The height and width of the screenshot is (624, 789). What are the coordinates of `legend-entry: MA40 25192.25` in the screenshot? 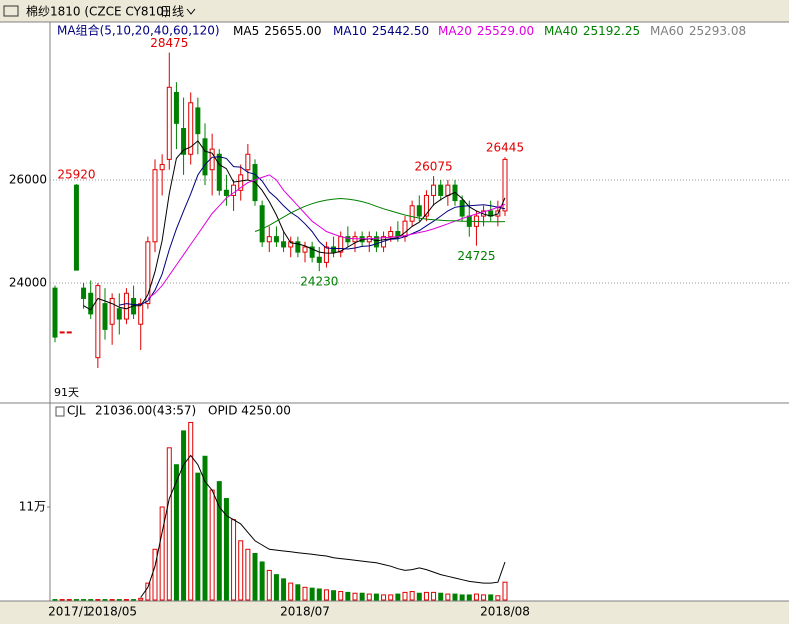 It's located at (592, 31).